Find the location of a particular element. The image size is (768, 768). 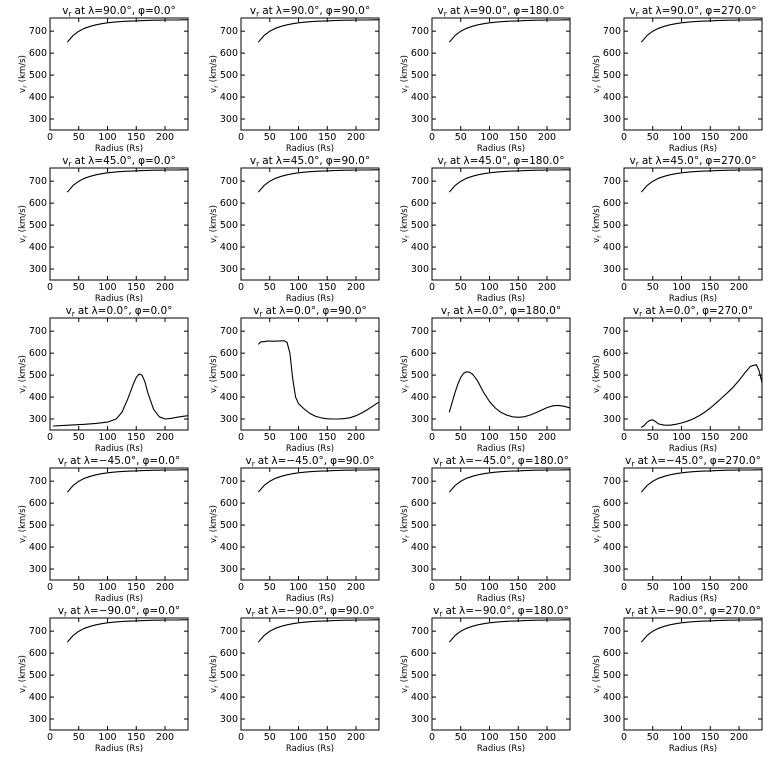

panel-title: vr at λ=−45.0°, φ=90.0° is located at coordinates (309, 462).